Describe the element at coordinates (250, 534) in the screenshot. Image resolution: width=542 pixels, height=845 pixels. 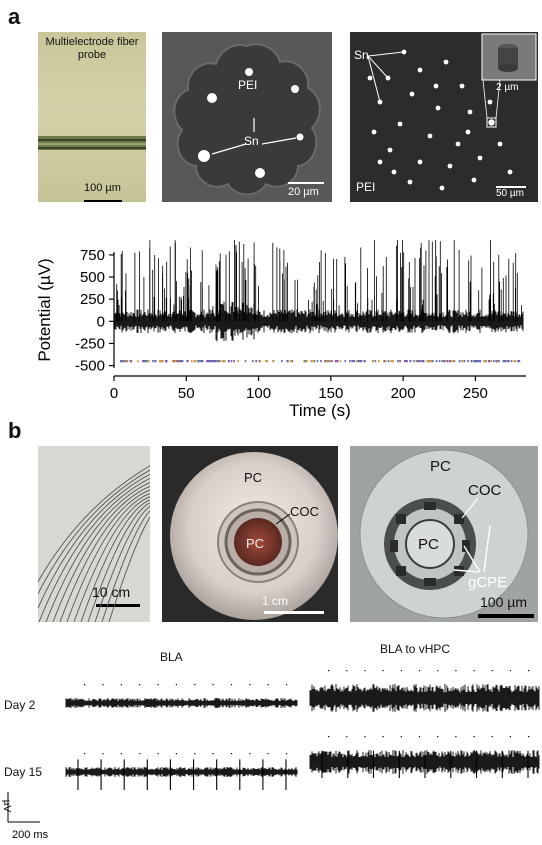
I see `fiber-cross-section-photo: PC PC COC 1 cm` at that location.